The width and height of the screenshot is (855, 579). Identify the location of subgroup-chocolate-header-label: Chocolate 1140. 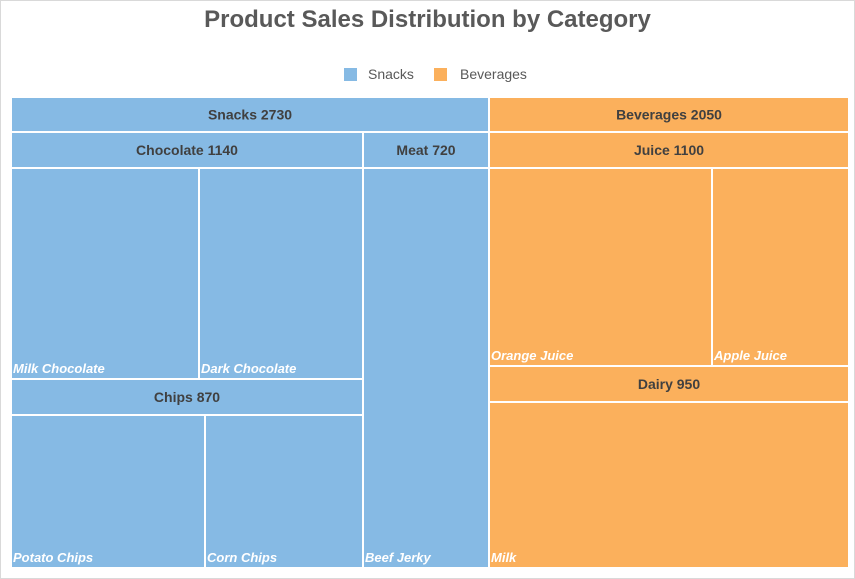
(187, 150).